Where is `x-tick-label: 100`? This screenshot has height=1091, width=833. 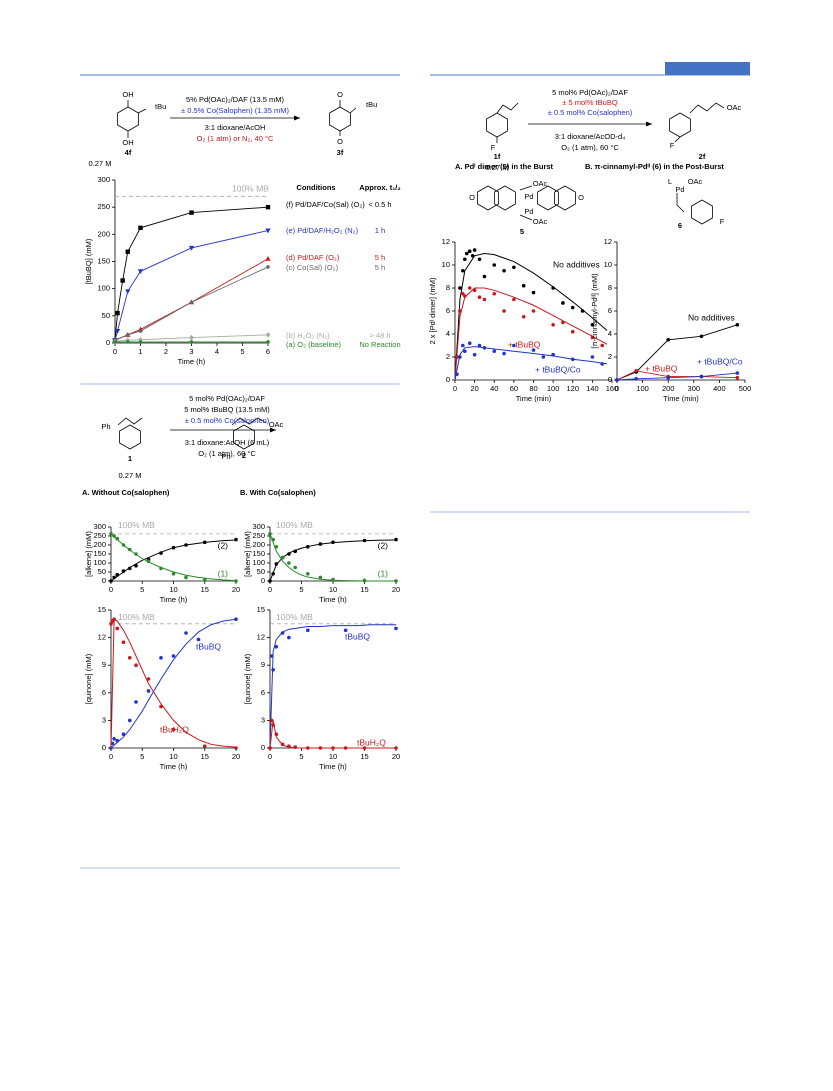
x-tick-label: 100 is located at coordinates (642, 388).